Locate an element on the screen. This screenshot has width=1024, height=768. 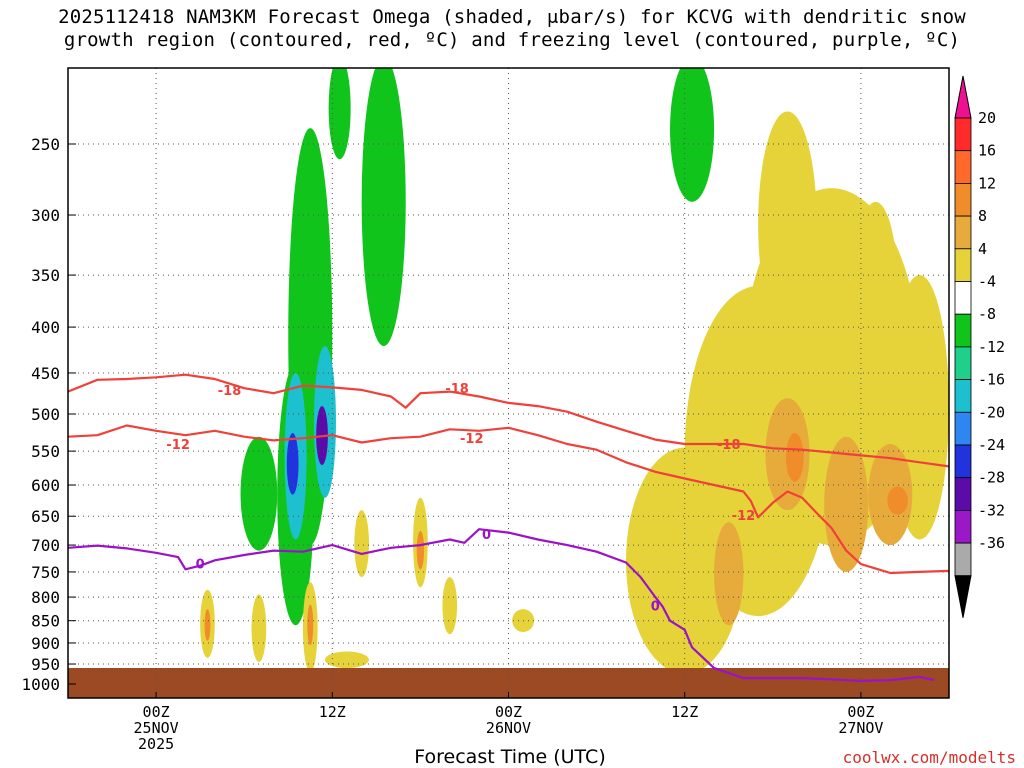
colorbar-label-3: 8 is located at coordinates (982, 216).